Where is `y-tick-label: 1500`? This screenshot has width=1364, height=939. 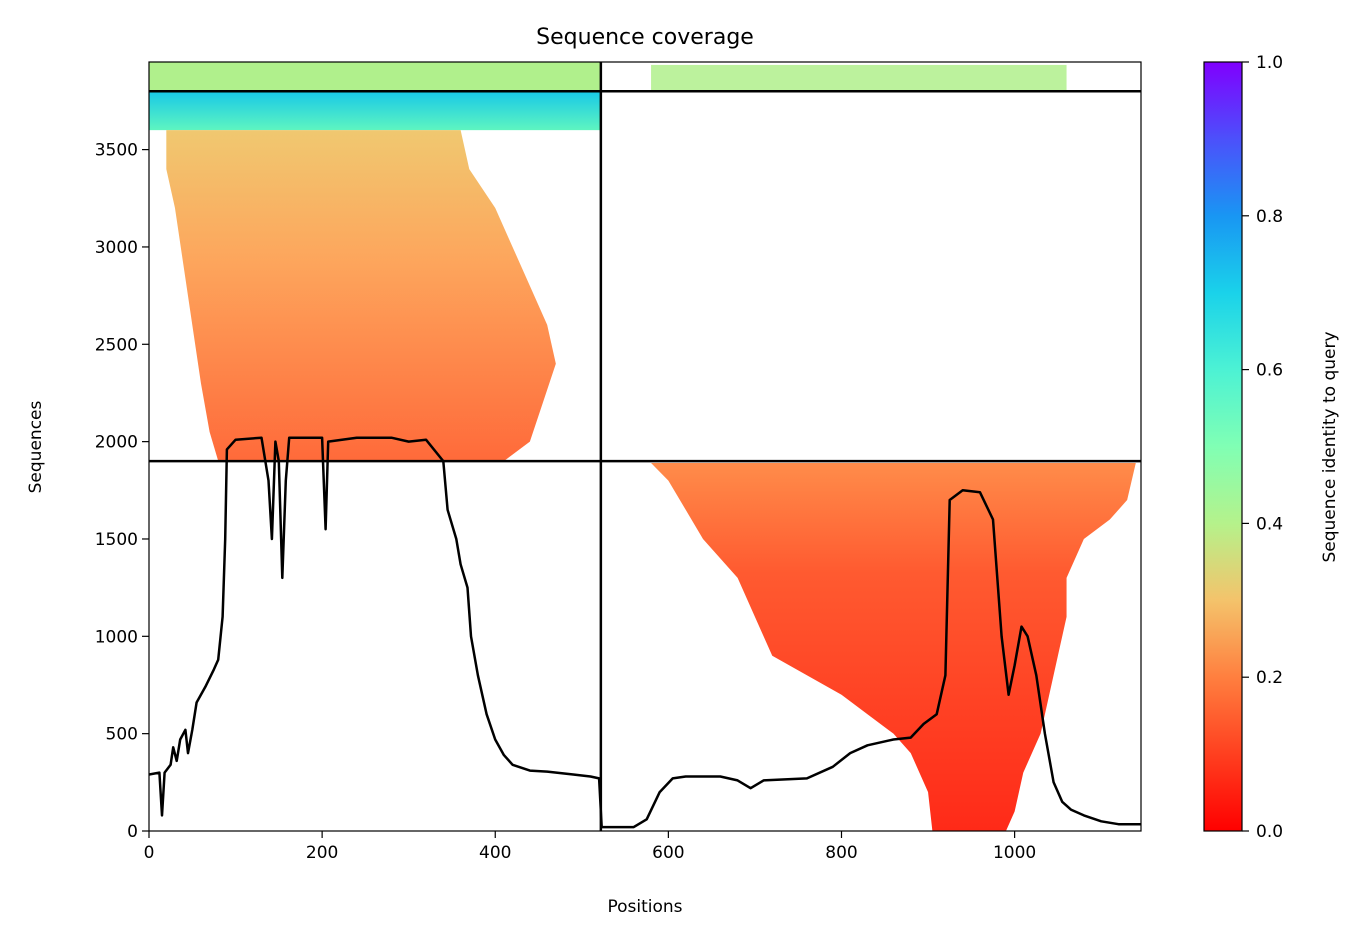
y-tick-label: 1500 is located at coordinates (116, 540).